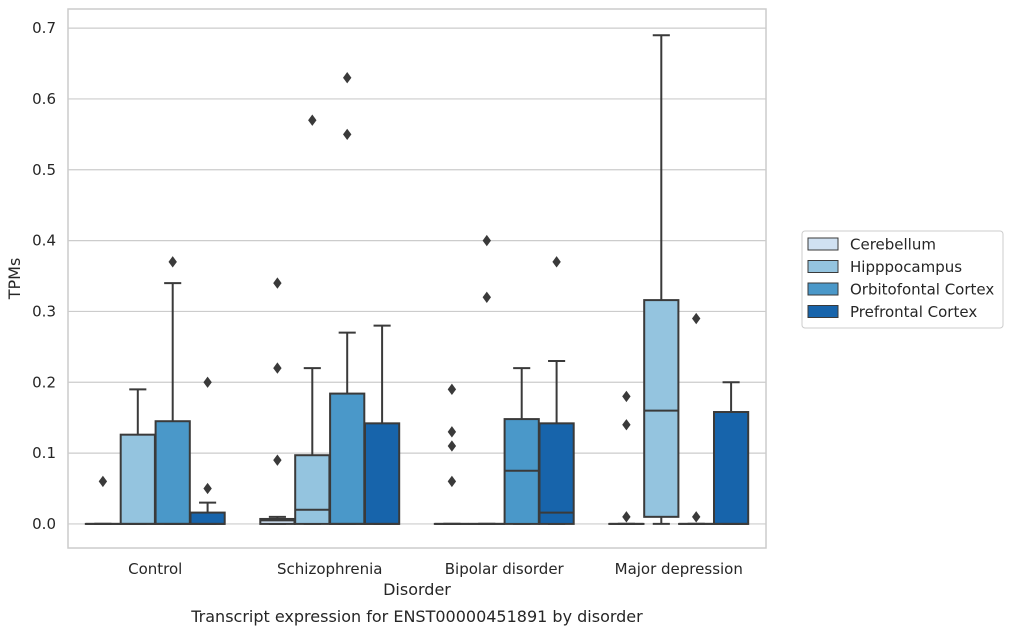  I want to click on legend-label: Orbitofontal Cortex, so click(922, 290).